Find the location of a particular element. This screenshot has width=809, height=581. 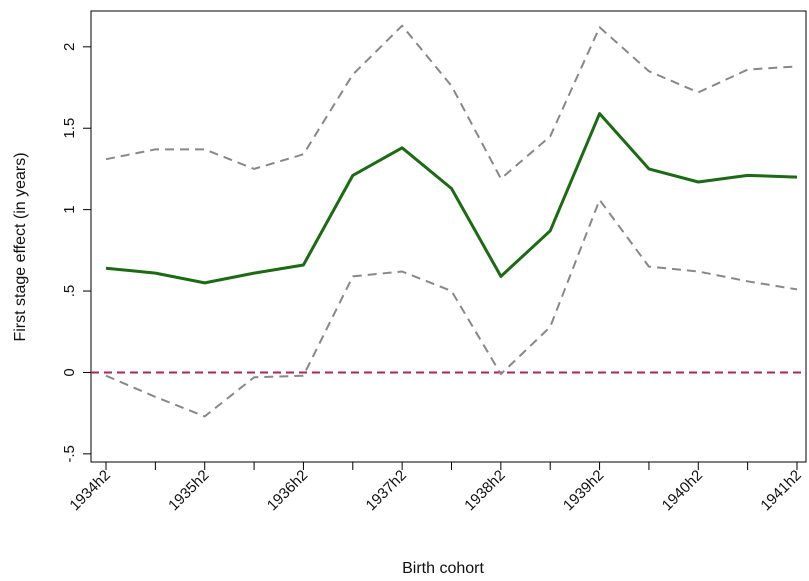

x-tick-label: 1938h2 is located at coordinates (484, 490).